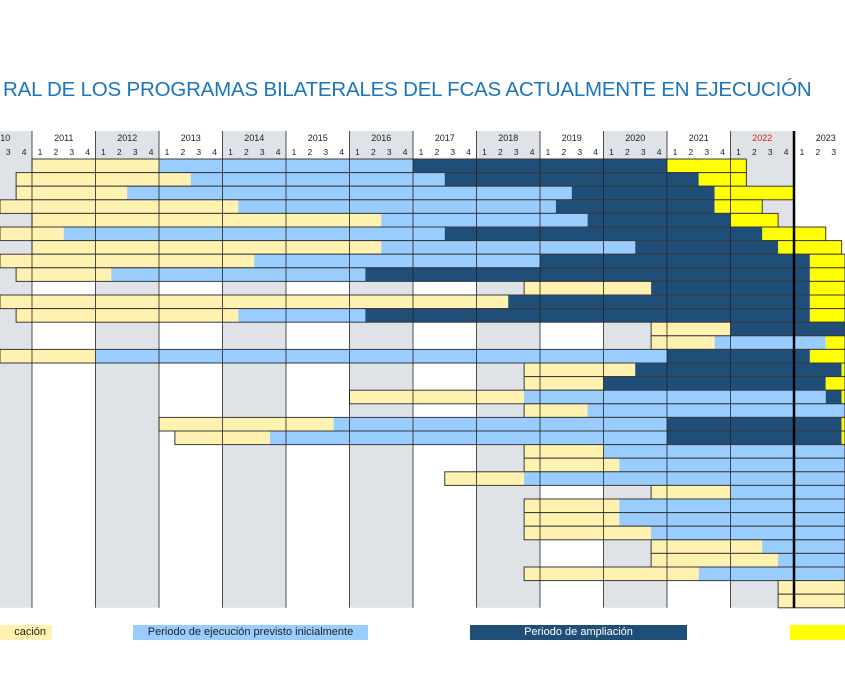  I want to click on year-label-2022: 2022, so click(762, 138).